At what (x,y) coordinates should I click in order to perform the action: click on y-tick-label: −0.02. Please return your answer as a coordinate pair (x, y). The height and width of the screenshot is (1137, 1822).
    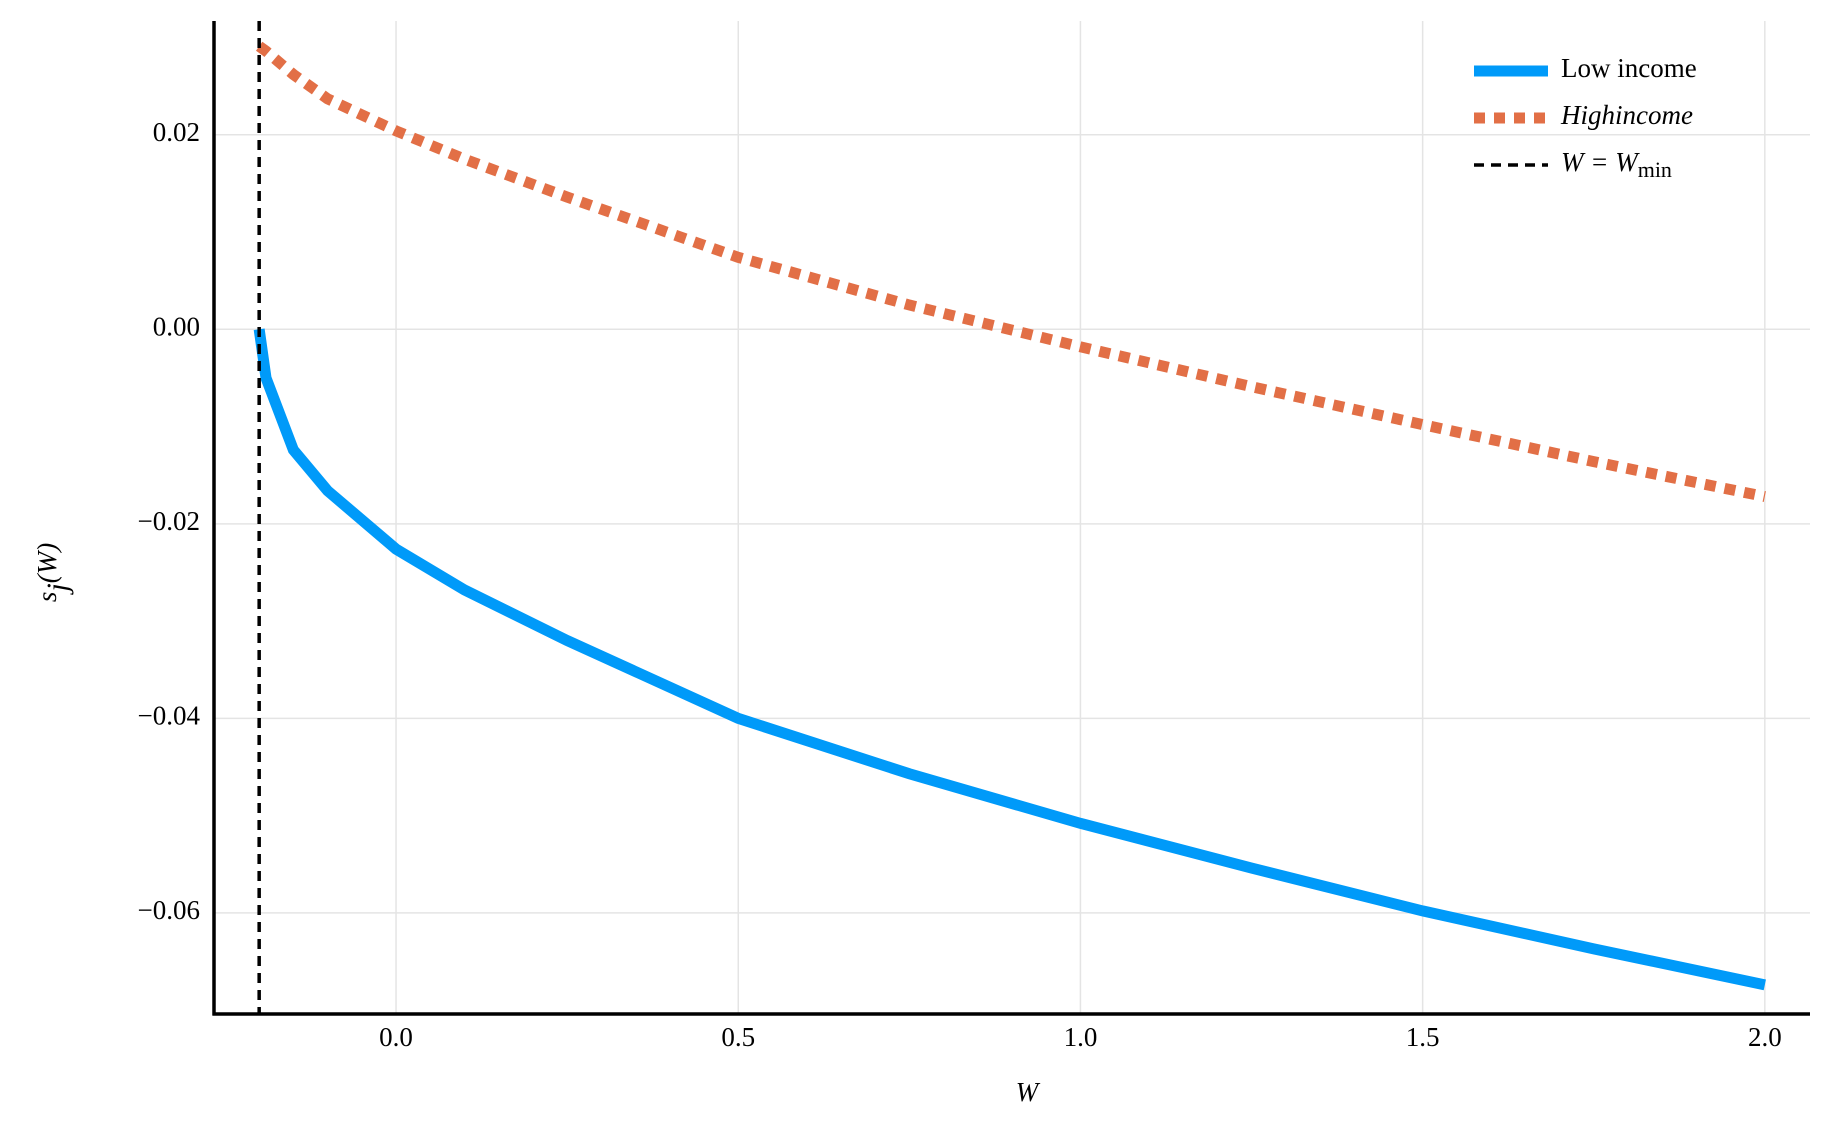
    Looking at the image, I should click on (169, 521).